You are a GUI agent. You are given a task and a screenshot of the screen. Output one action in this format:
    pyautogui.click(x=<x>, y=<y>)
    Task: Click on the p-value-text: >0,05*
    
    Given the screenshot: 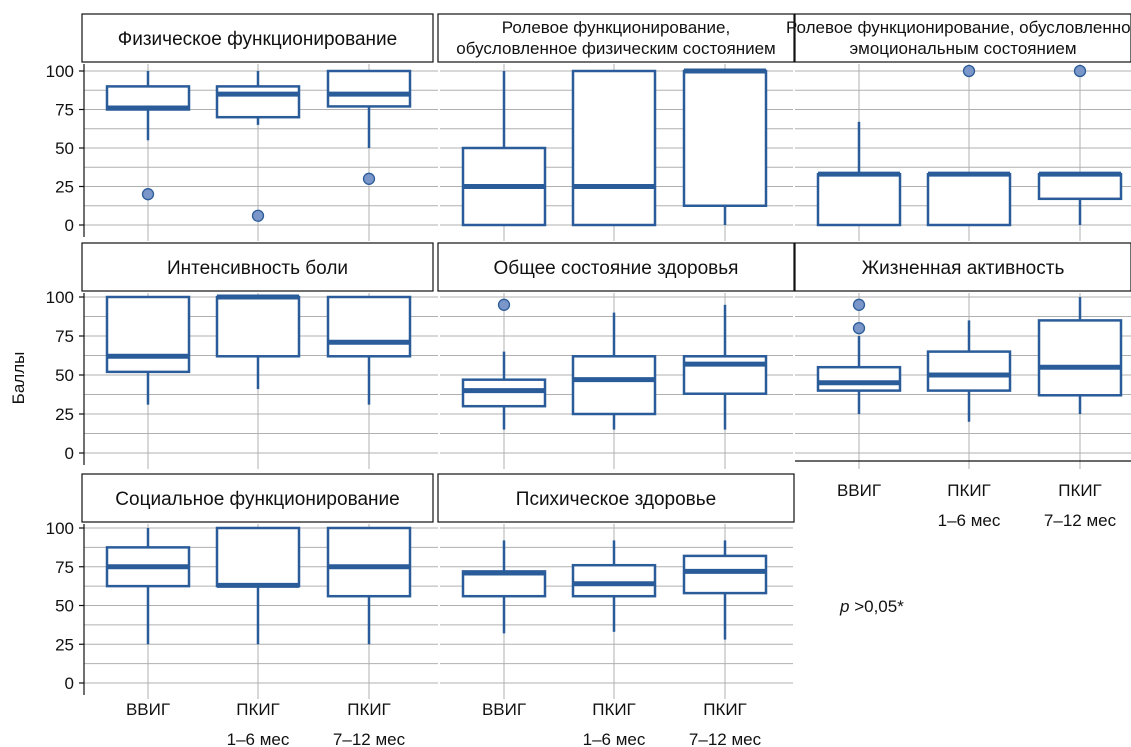 What is the action you would take?
    pyautogui.click(x=876, y=606)
    